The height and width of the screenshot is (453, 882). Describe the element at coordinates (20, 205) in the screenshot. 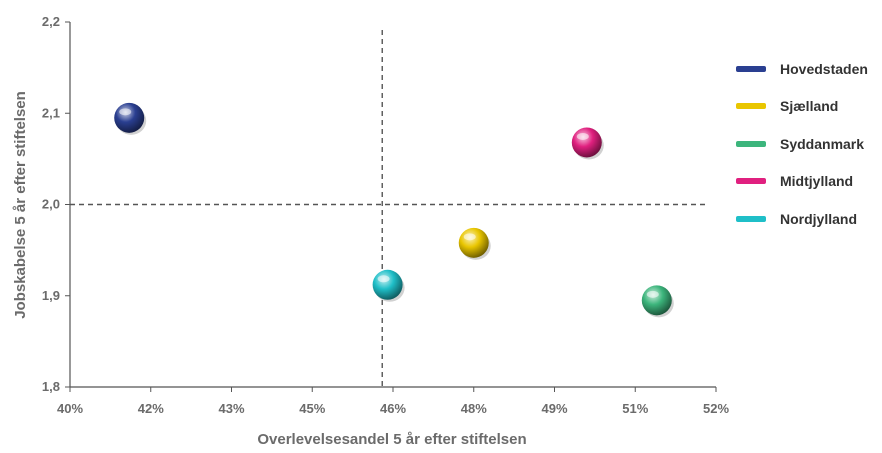

I see `y-axis-title: Jobskabelse 5 år efter stiftelsen` at that location.